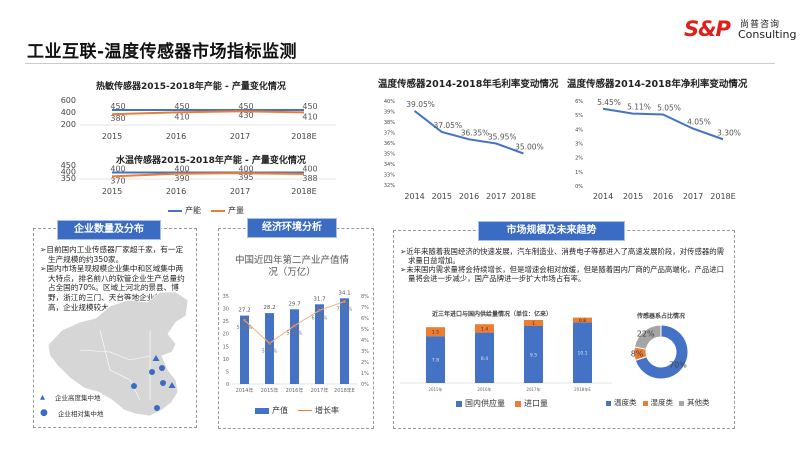 The image size is (800, 450). I want to click on y-tick-label: 36%, so click(389, 144).